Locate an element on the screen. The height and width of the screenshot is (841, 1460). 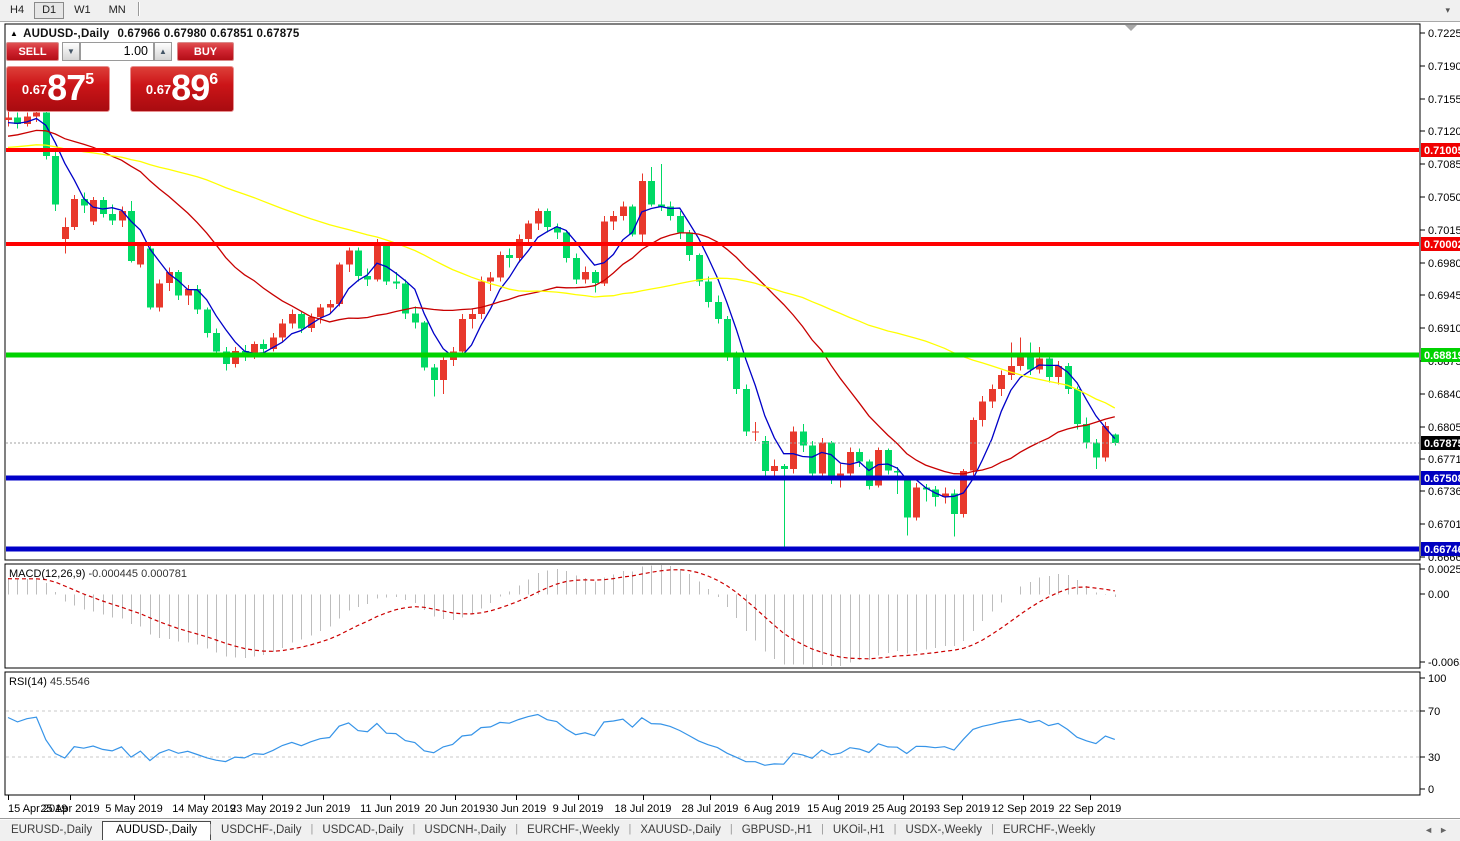
svg-text: 0.71005 is located at coordinates (1442, 151).